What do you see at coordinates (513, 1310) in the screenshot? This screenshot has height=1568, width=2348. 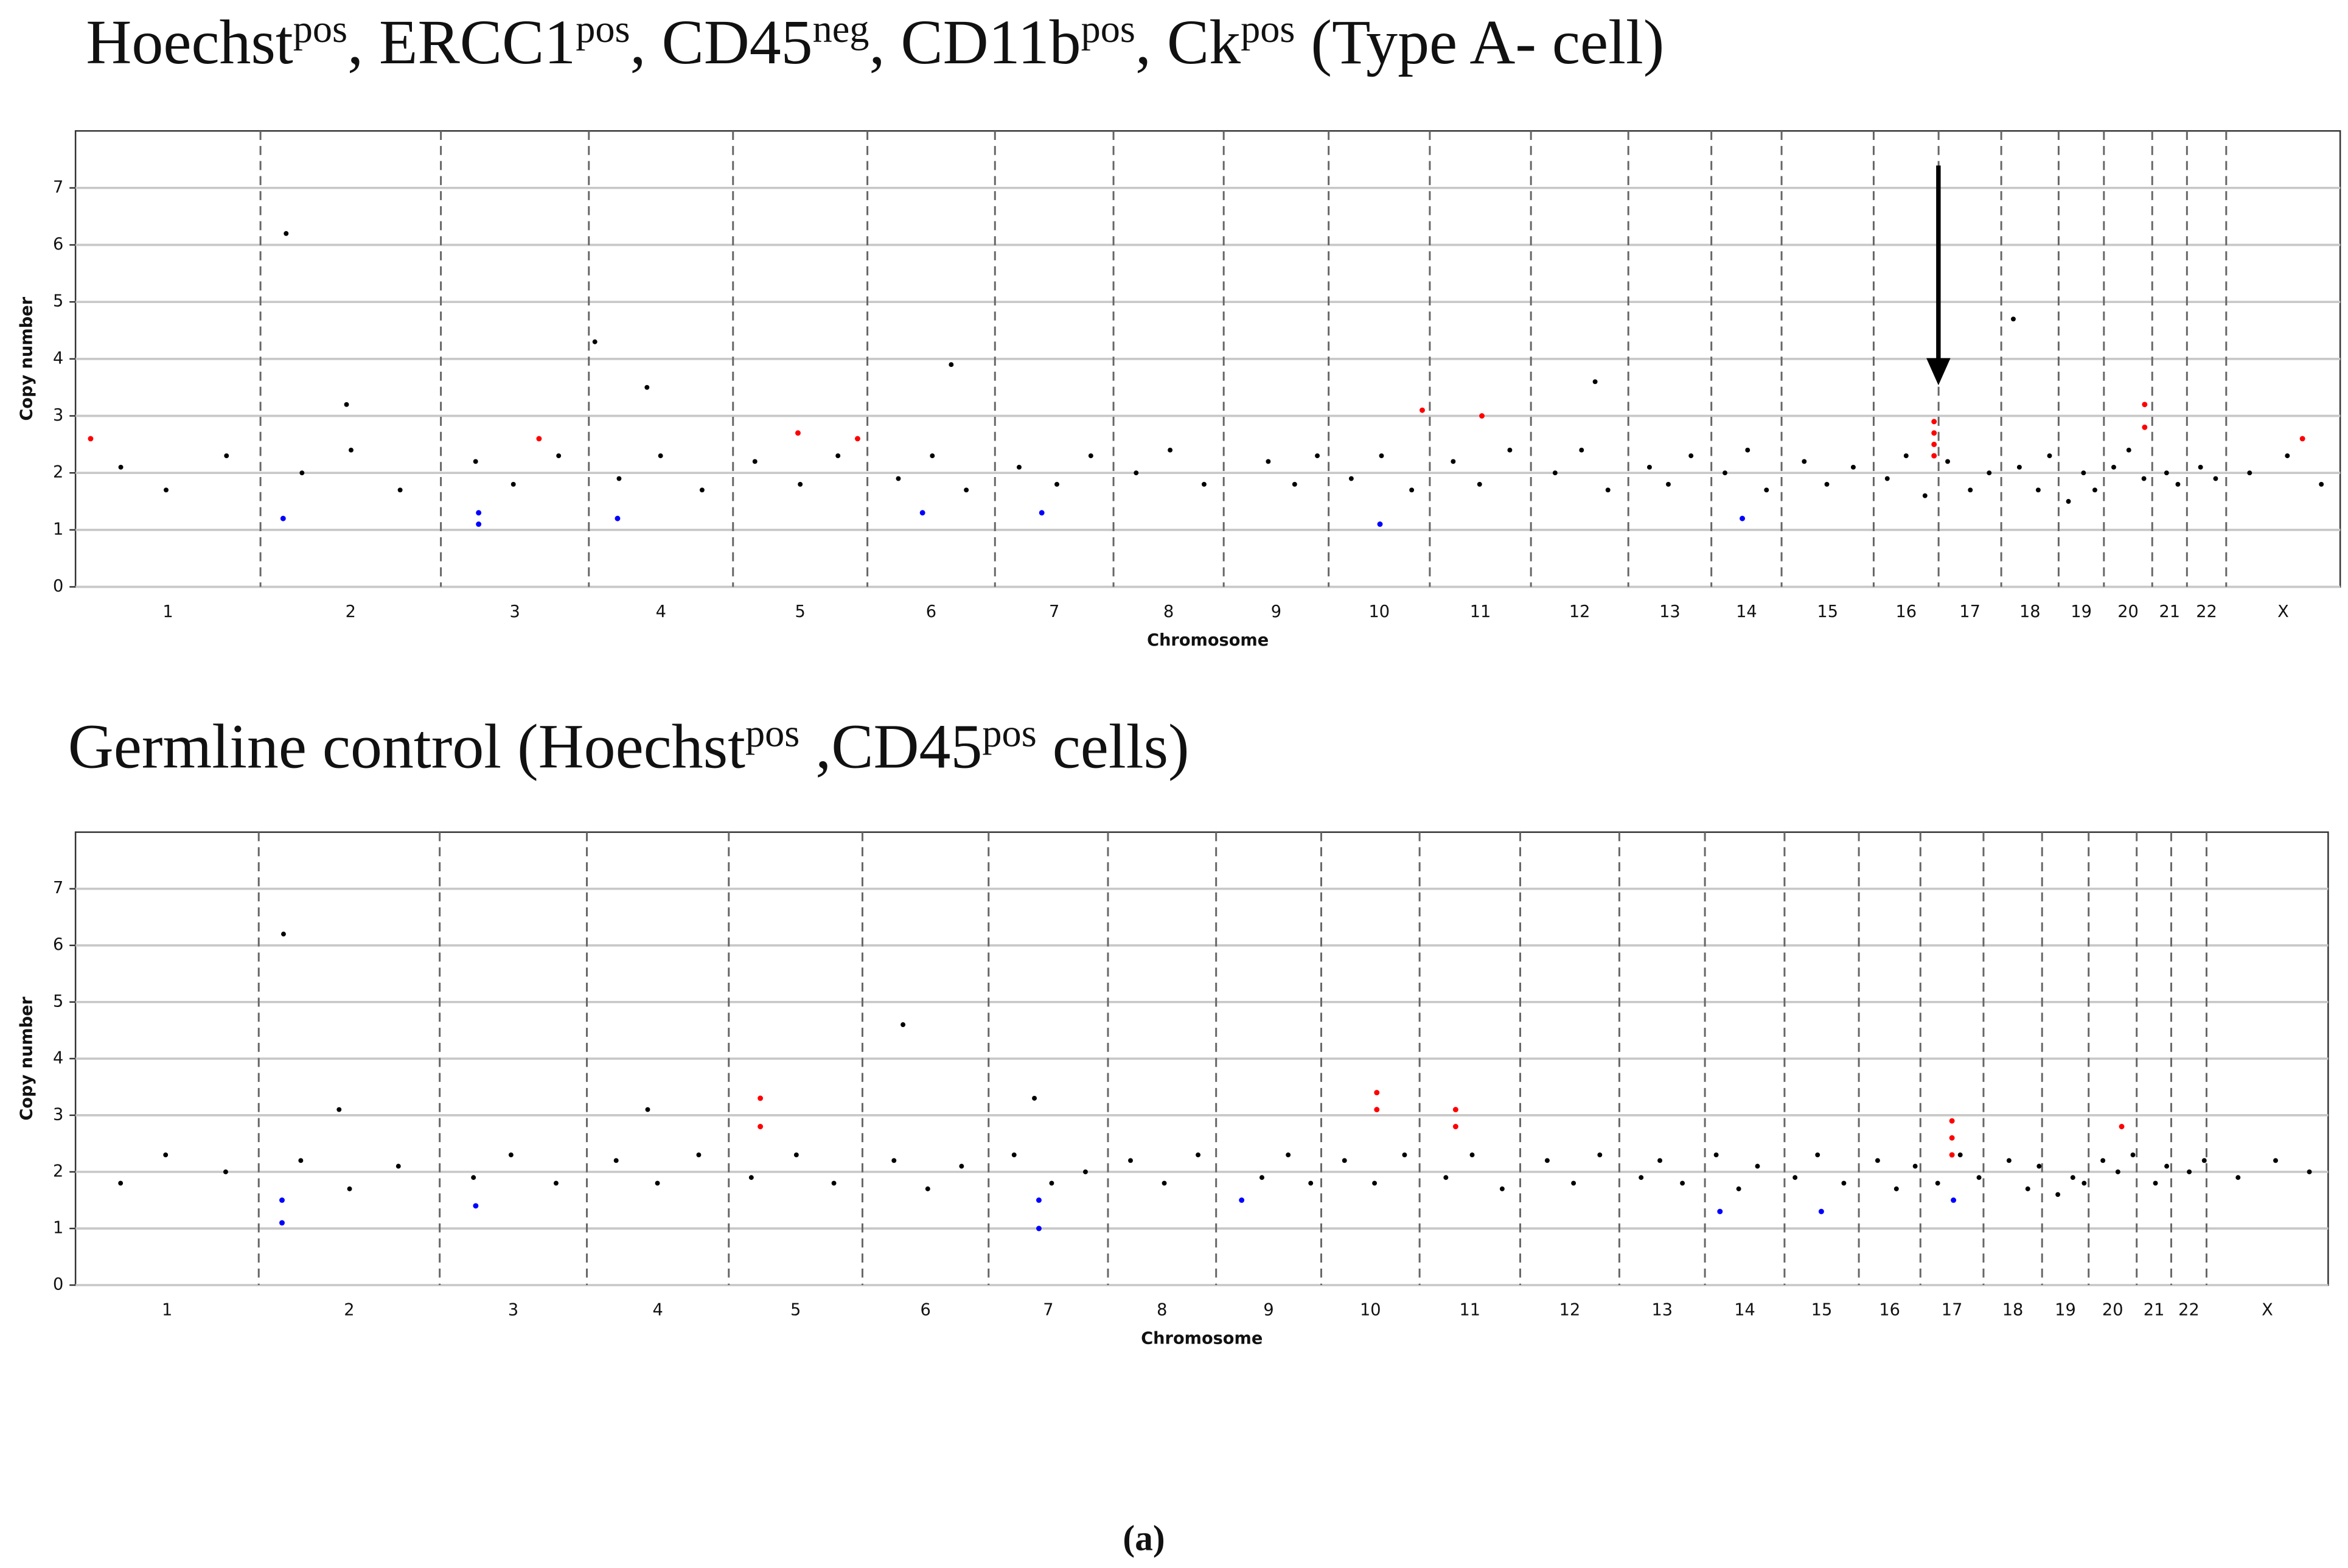 I see `x-tick-label: 3` at bounding box center [513, 1310].